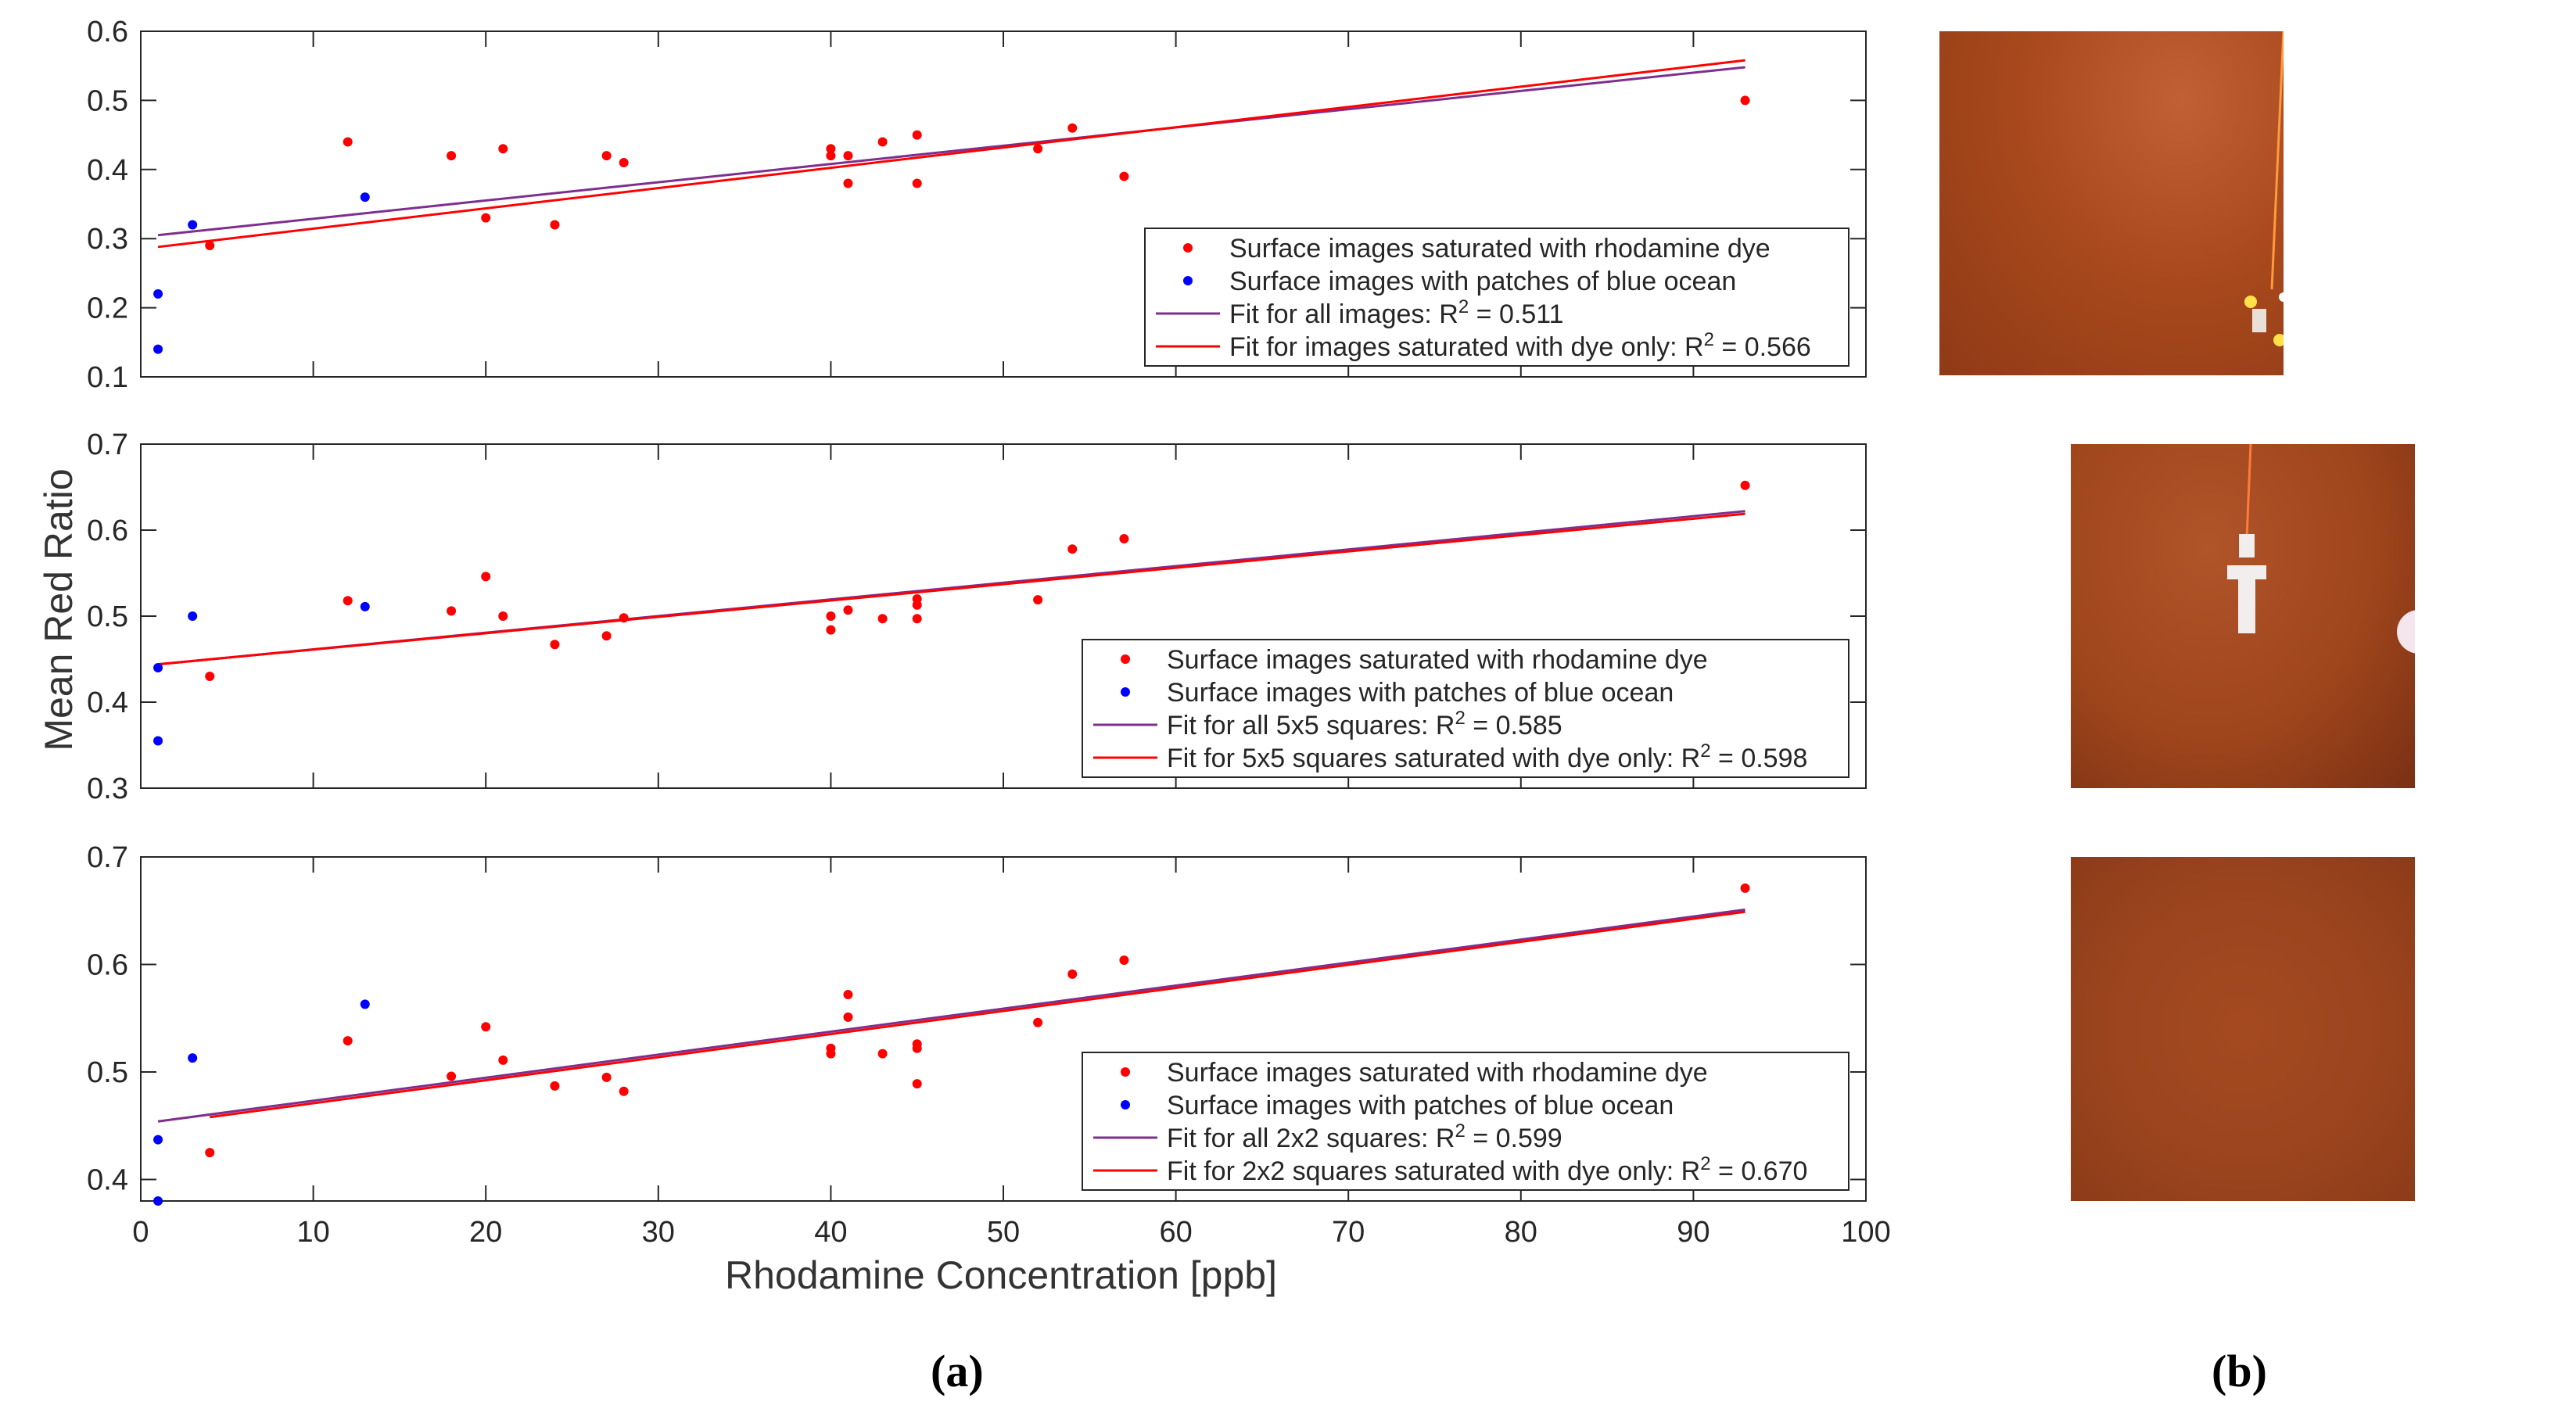 The width and height of the screenshot is (2576, 1416). I want to click on x-tick-label: 0, so click(140, 1232).